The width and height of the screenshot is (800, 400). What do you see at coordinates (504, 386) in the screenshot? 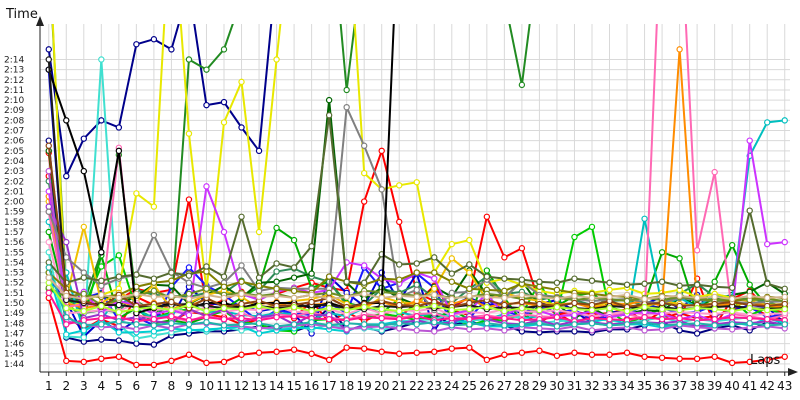
I see `x-tick-label: 27` at bounding box center [504, 386].